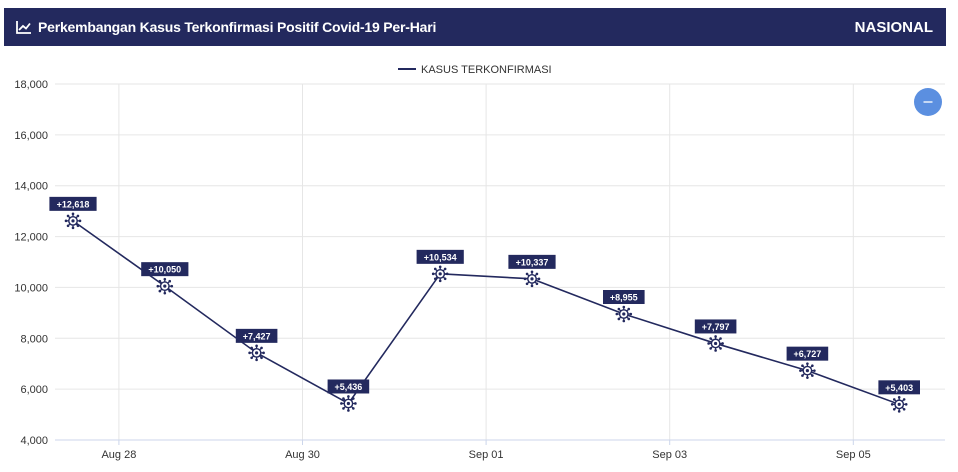 Image resolution: width=958 pixels, height=472 pixels. I want to click on data-label-text: +5,436, so click(349, 387).